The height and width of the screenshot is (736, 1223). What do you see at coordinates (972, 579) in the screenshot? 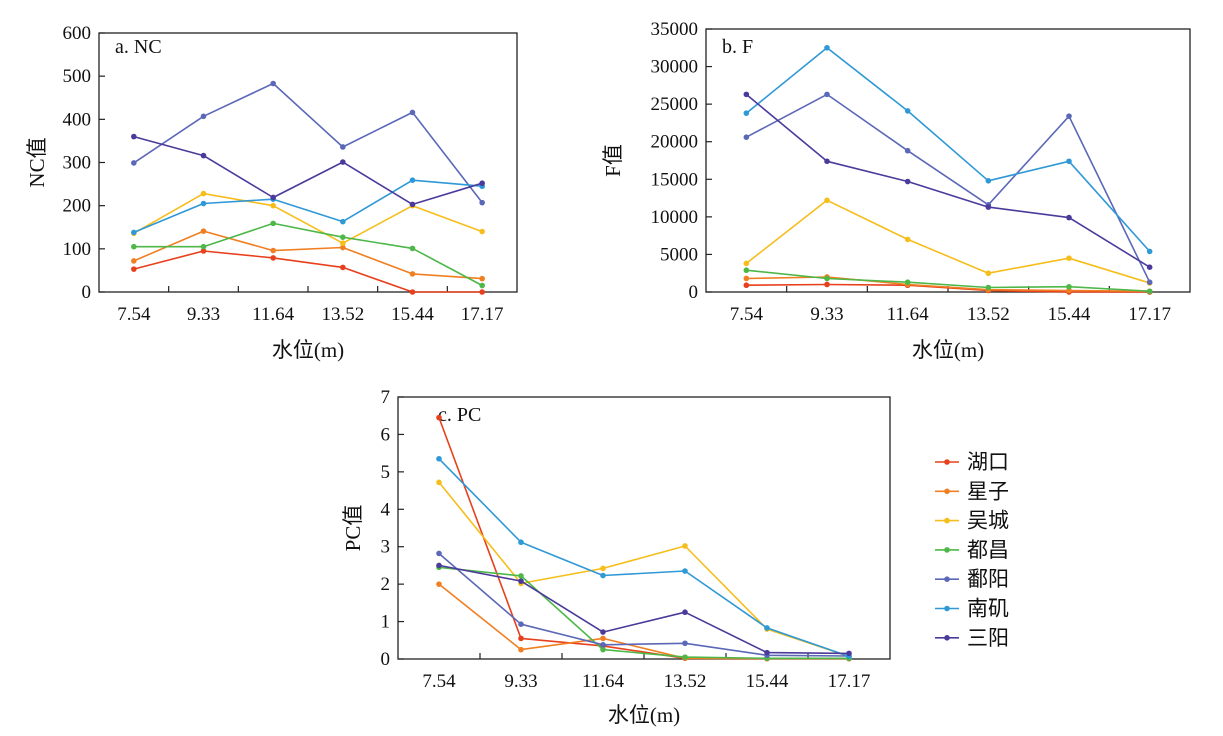
I see `legend-item: 鄱阳` at bounding box center [972, 579].